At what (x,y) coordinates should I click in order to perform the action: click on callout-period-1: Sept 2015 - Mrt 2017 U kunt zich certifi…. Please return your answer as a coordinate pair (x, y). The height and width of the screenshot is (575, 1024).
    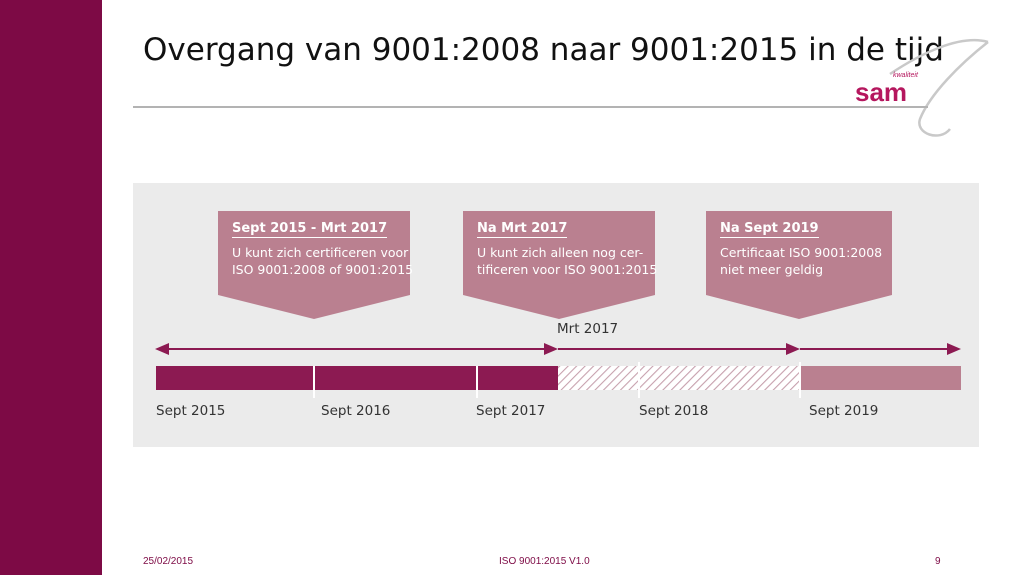
    Looking at the image, I should click on (315, 265).